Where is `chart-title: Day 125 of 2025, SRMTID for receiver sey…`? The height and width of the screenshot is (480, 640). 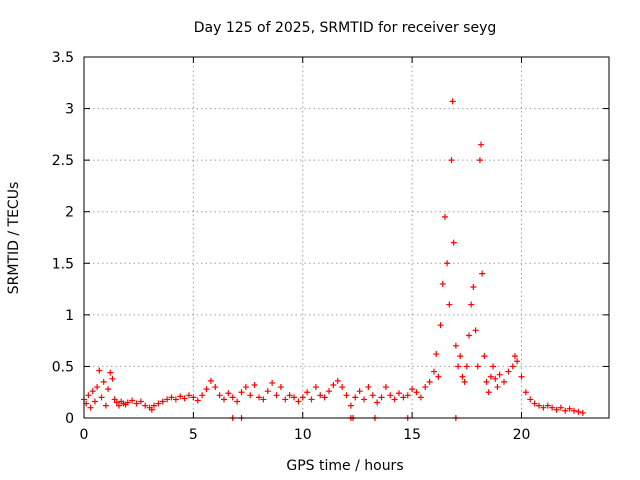
chart-title: Day 125 of 2025, SRMTID for receiver sey… is located at coordinates (345, 28).